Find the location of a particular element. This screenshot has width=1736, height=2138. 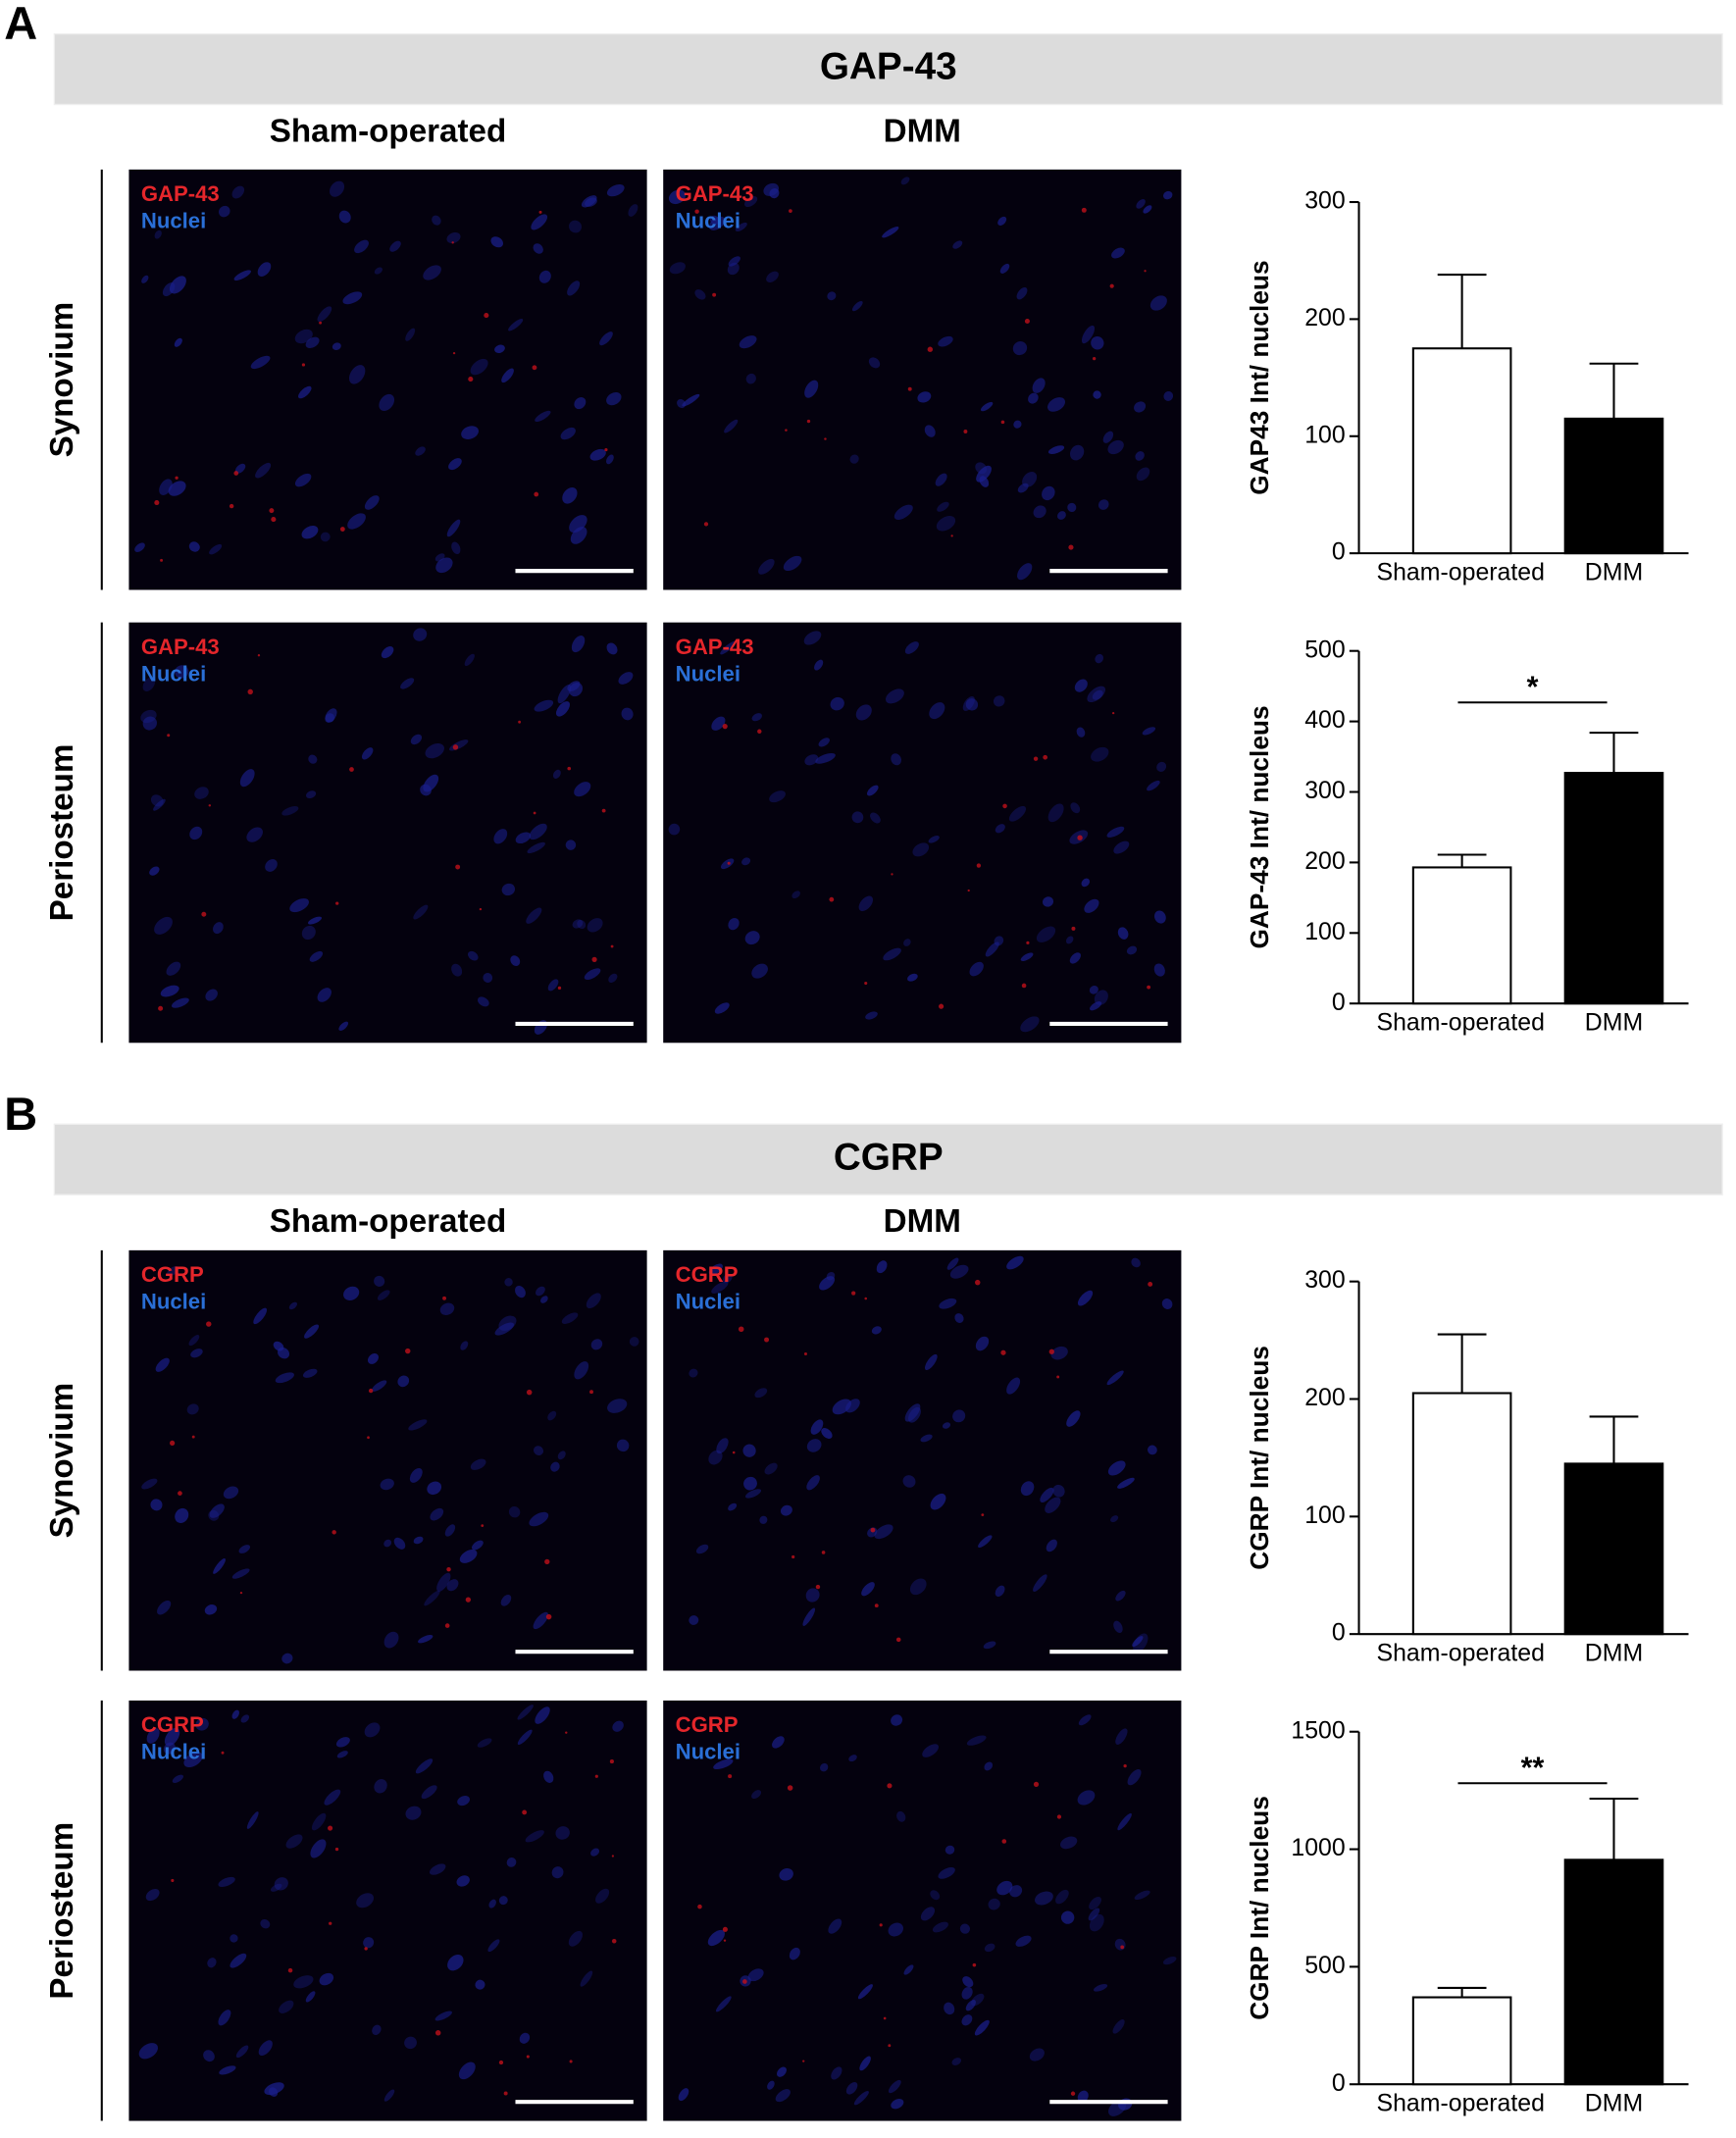

y-tick-label: 300 is located at coordinates (1325, 791).